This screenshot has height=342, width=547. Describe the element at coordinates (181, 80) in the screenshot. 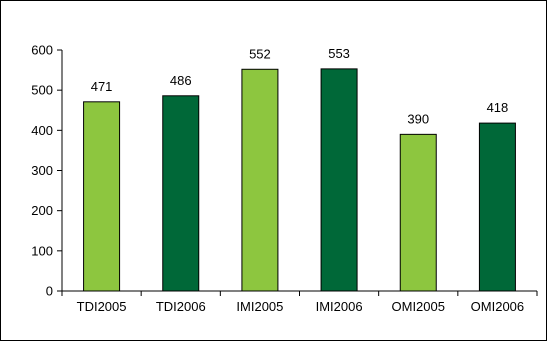

I see `data-label: 486` at that location.